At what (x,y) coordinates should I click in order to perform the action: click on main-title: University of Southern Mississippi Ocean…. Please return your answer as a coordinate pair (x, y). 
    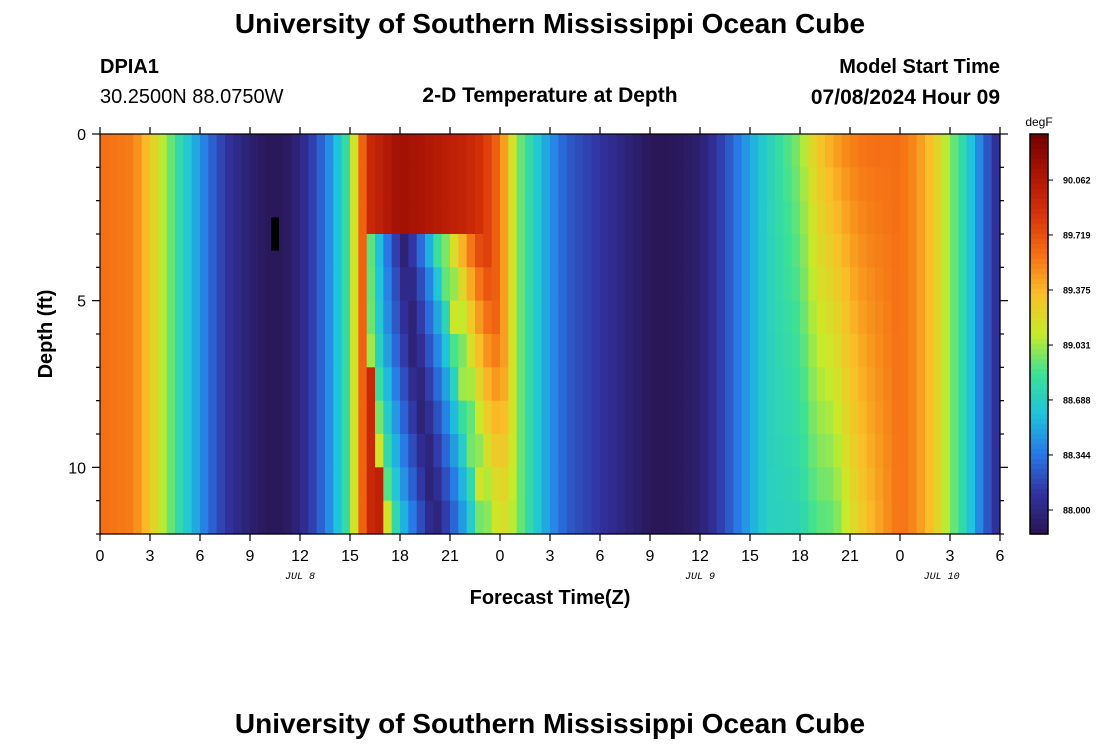
    Looking at the image, I should click on (550, 23).